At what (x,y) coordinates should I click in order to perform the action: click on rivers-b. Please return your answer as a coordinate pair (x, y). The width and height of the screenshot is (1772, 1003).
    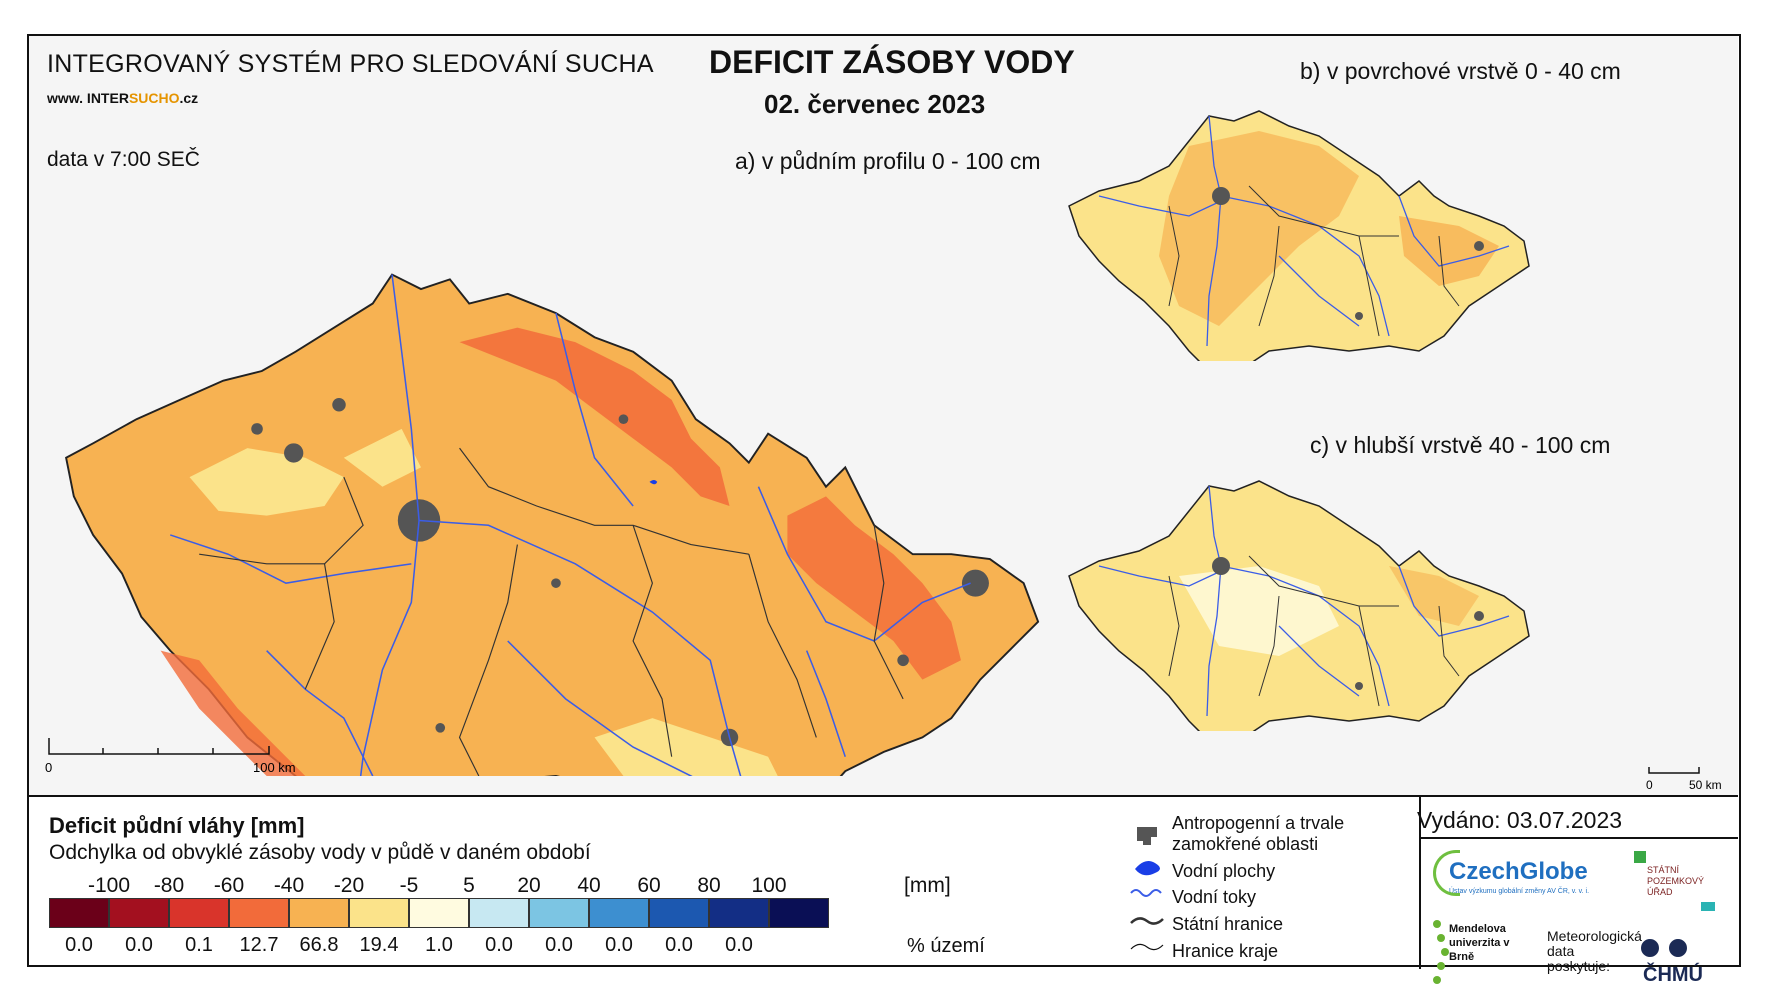
    Looking at the image, I should click on (1304, 231).